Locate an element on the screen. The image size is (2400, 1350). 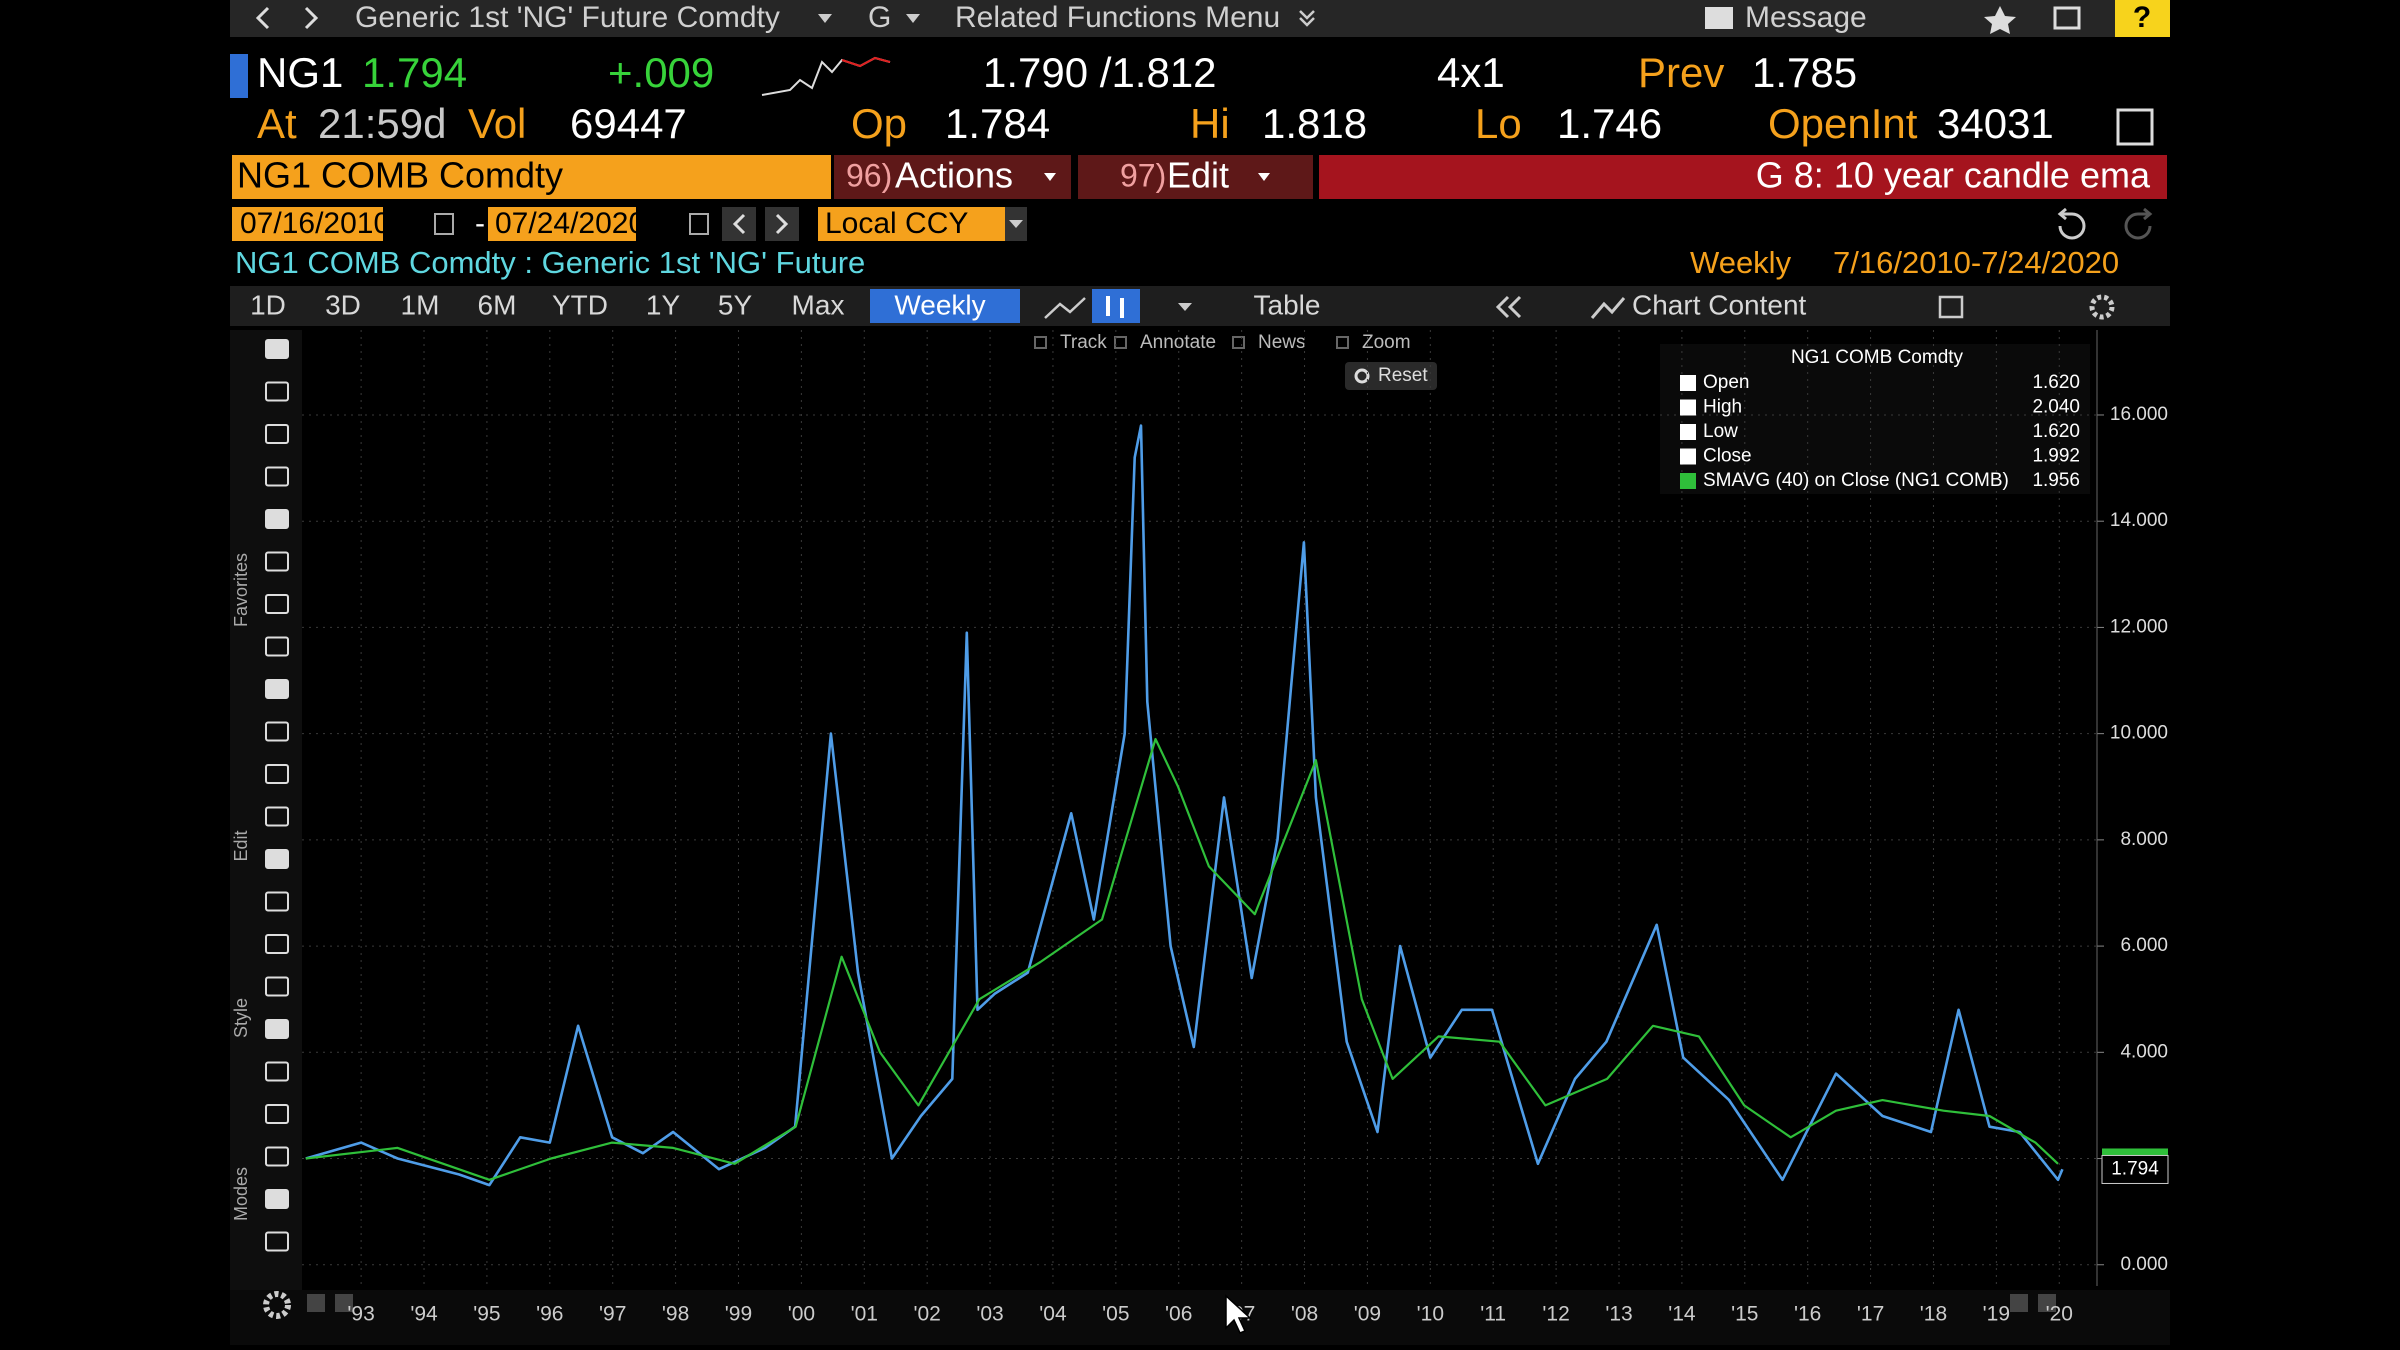
bar-chart-button is located at coordinates (1116, 306).